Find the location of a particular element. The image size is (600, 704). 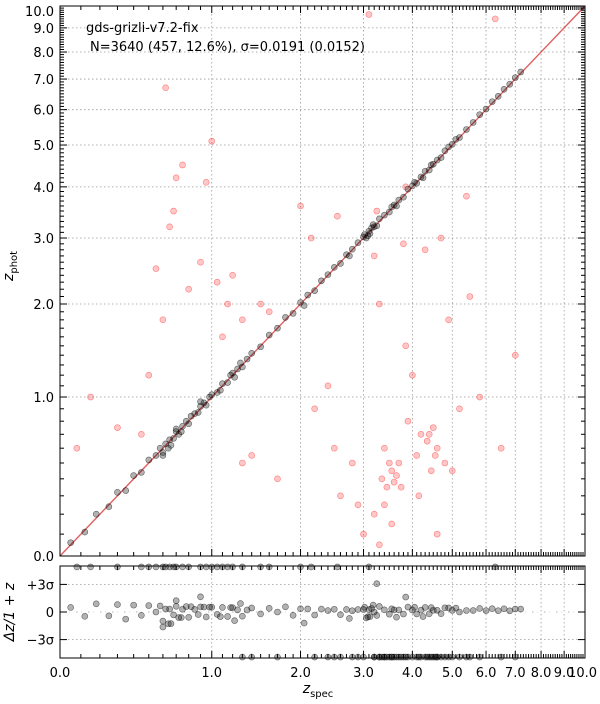

x-tick-label: 9.0 is located at coordinates (564, 673).